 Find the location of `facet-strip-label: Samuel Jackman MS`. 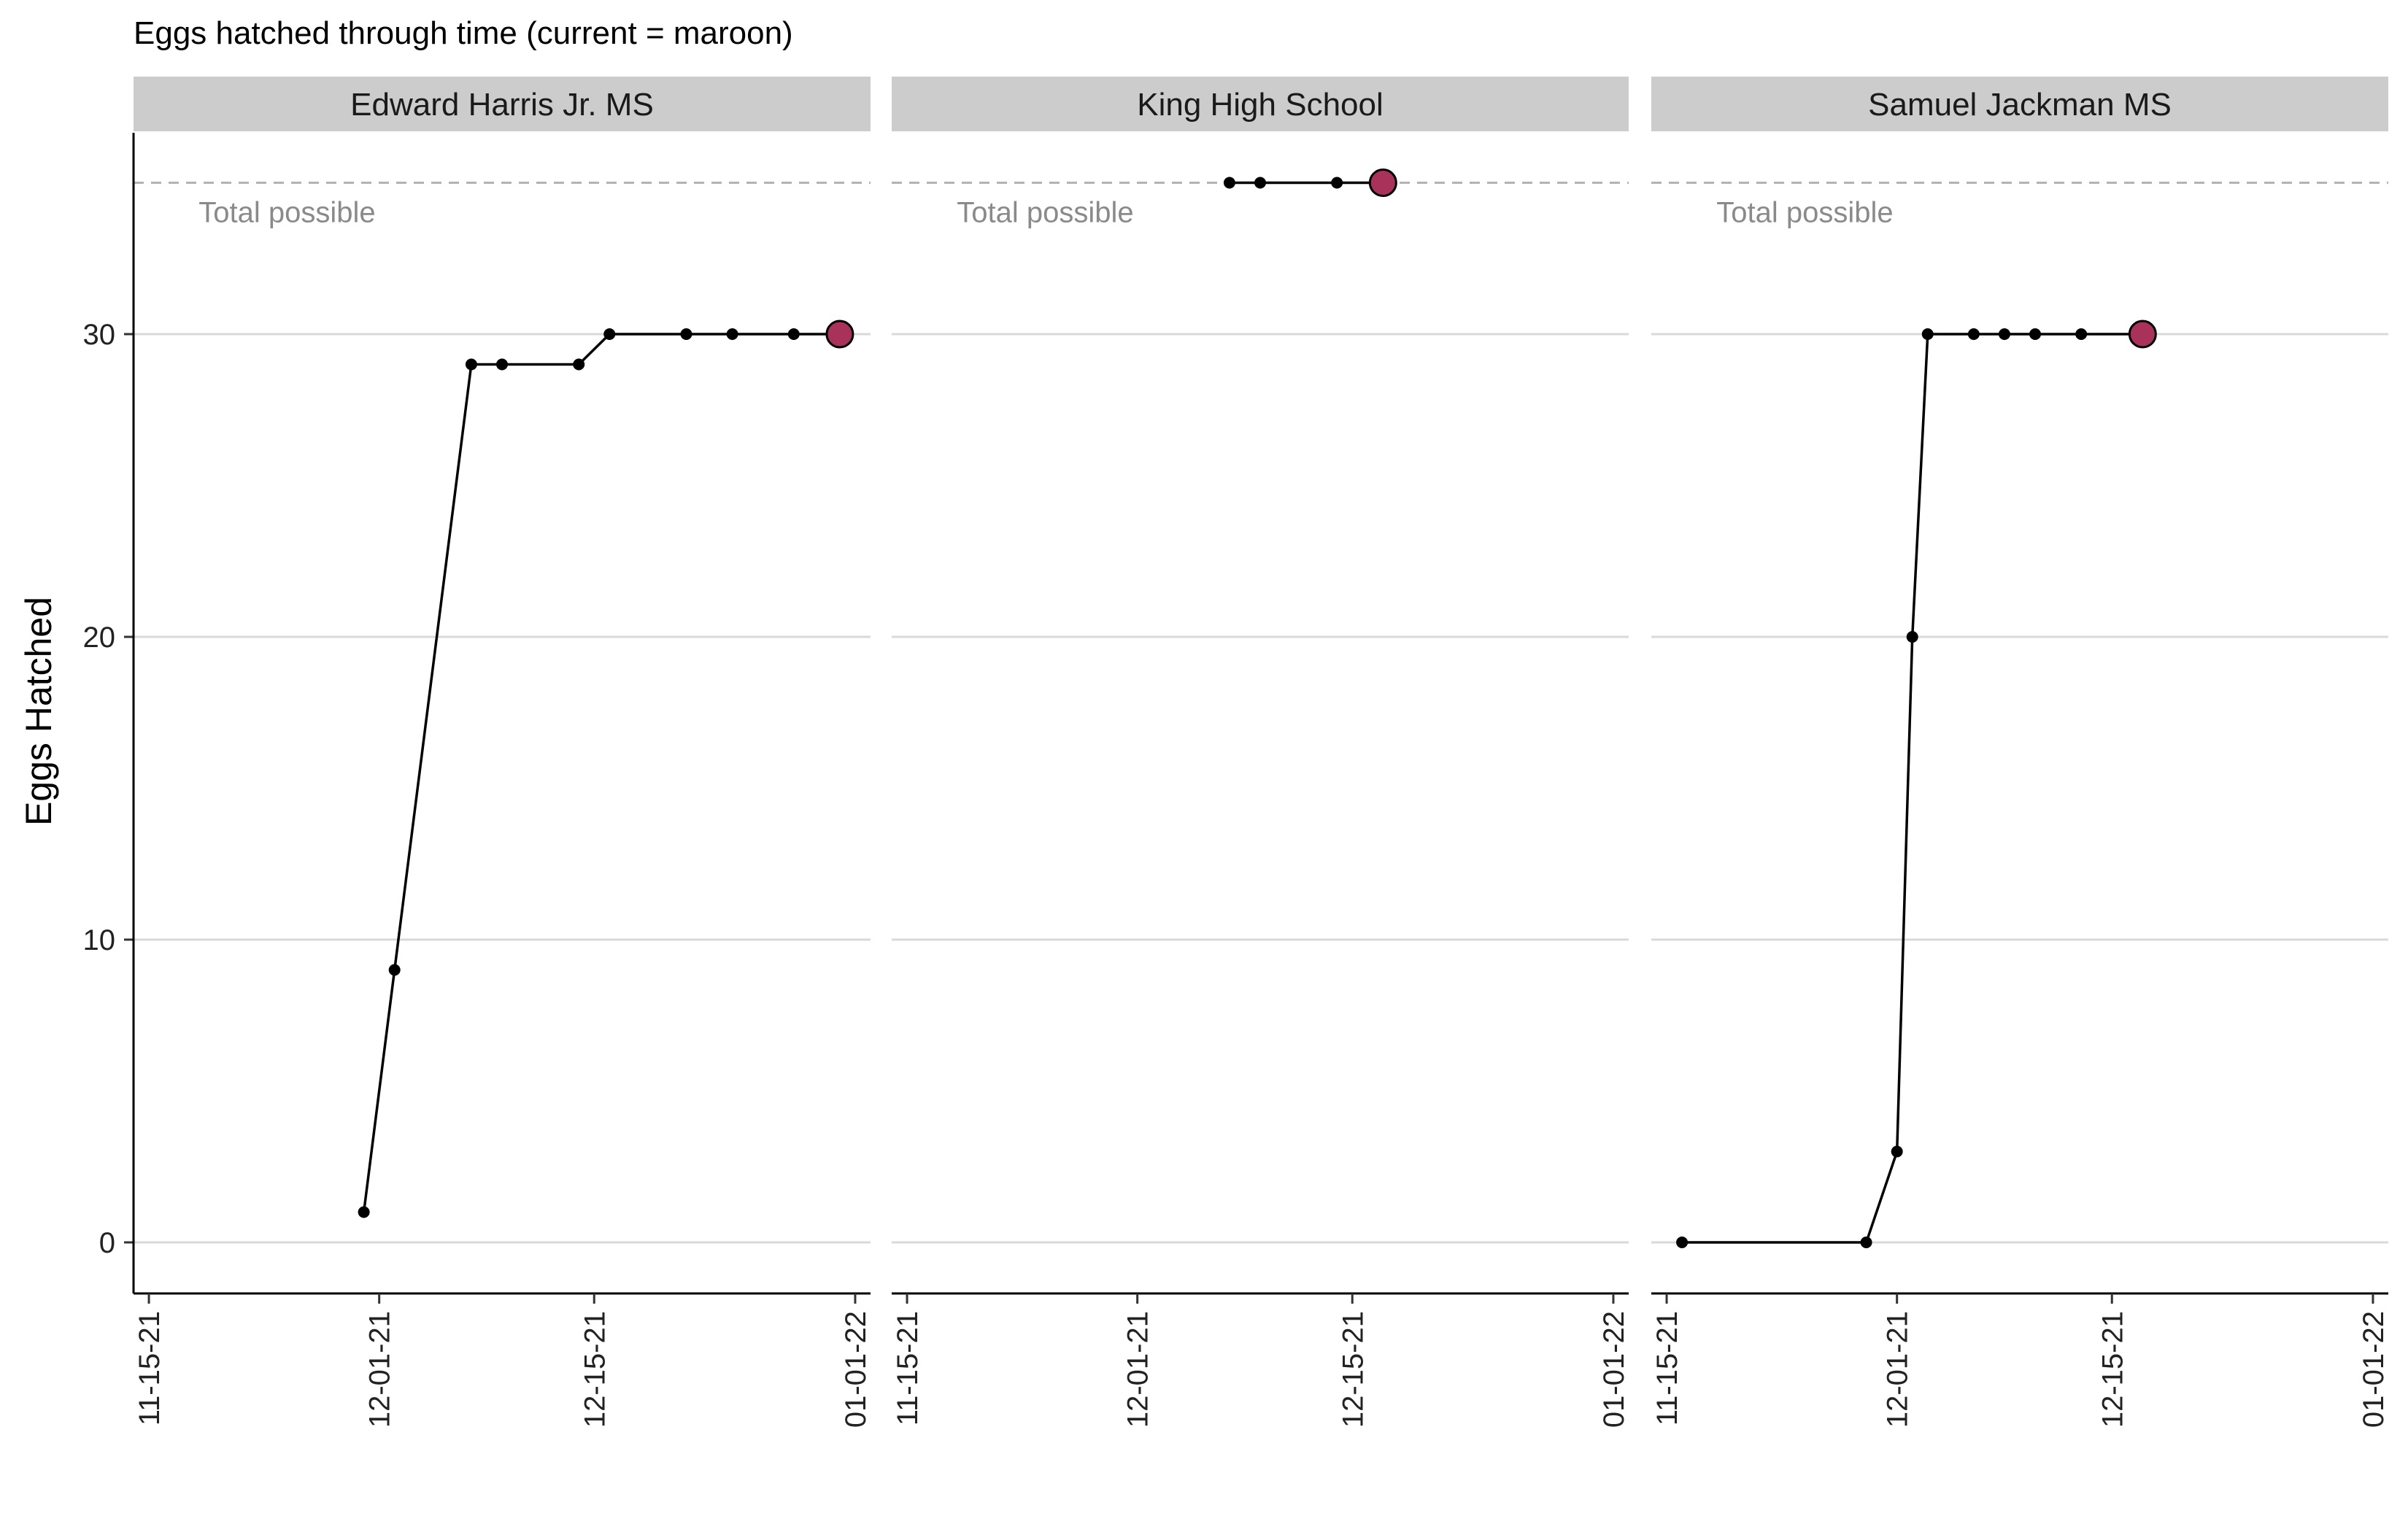

facet-strip-label: Samuel Jackman MS is located at coordinates (2020, 105).